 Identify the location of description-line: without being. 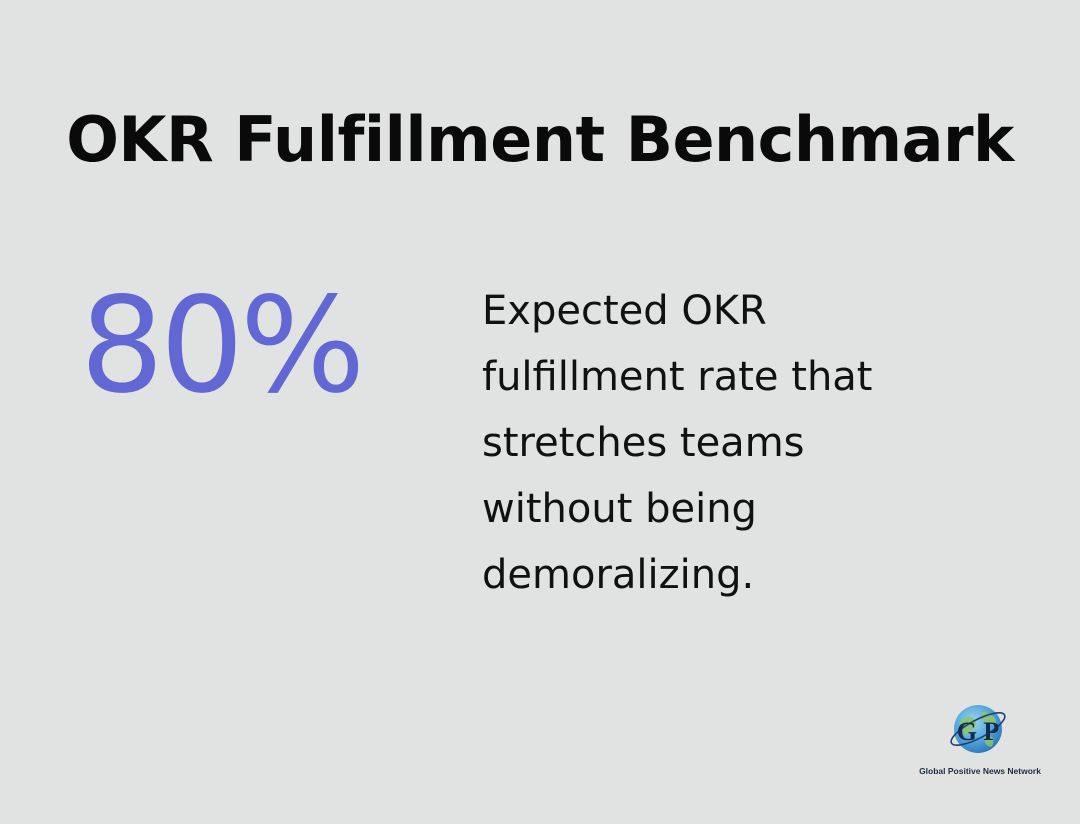
(619, 509).